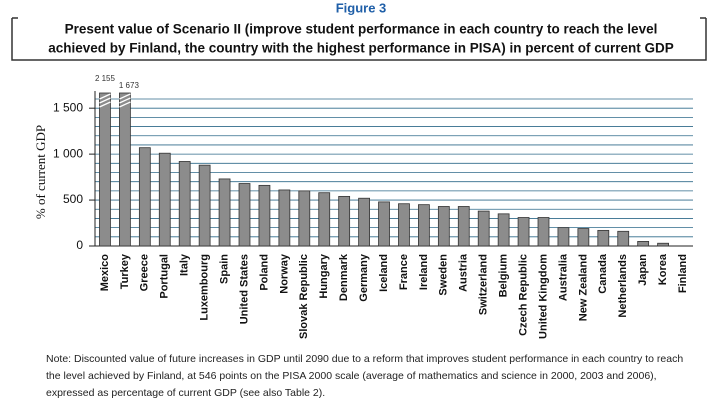 This screenshot has width=722, height=419. I want to click on x-tick-label: Korea, so click(663, 269).